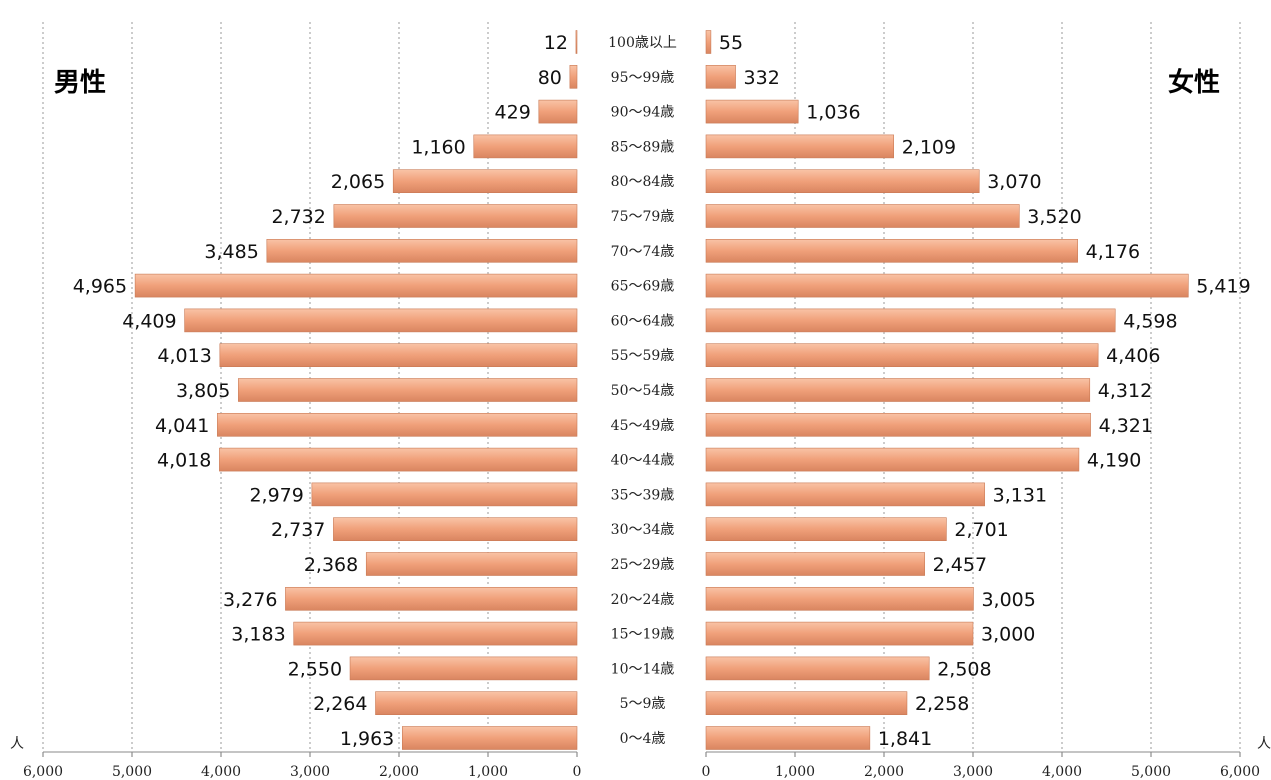 The height and width of the screenshot is (780, 1271). I want to click on female-value-label-7: 3,131, so click(1020, 495).